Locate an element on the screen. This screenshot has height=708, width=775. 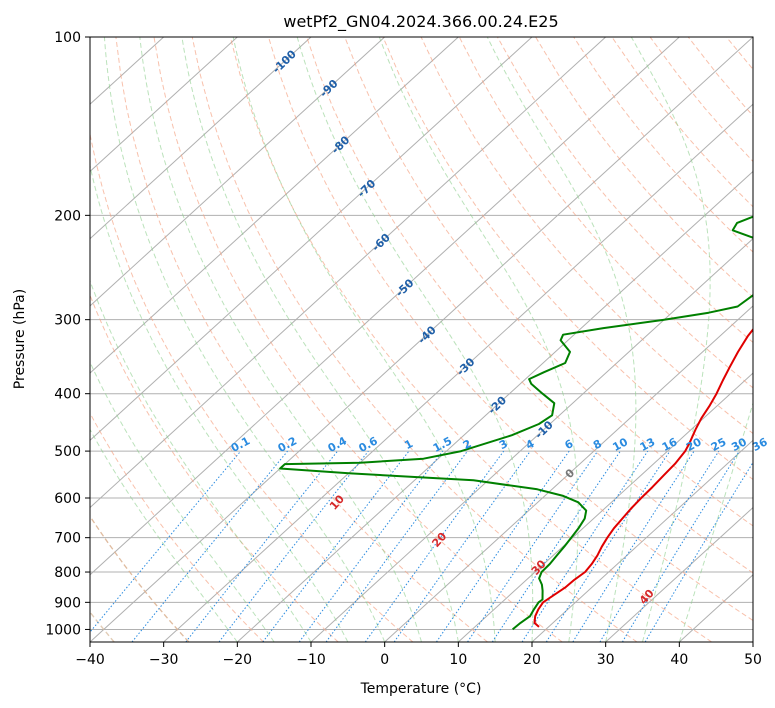
x-tick-label: 50 is located at coordinates (753, 660).